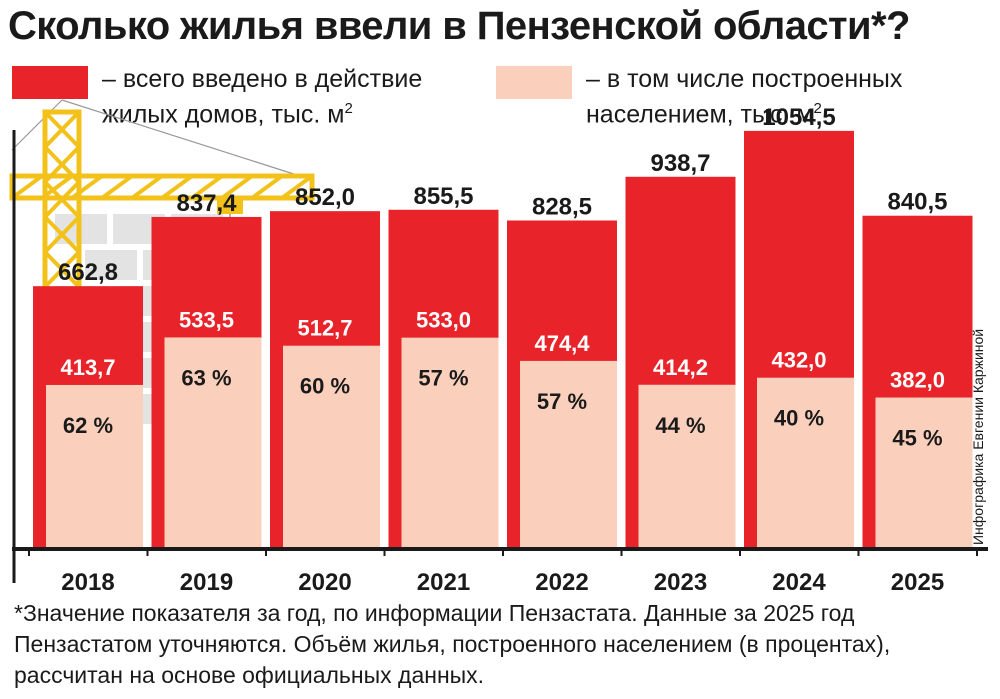 The width and height of the screenshot is (1000, 699). What do you see at coordinates (325, 197) in the screenshot?
I see `data-label-total-2020: 852,0` at bounding box center [325, 197].